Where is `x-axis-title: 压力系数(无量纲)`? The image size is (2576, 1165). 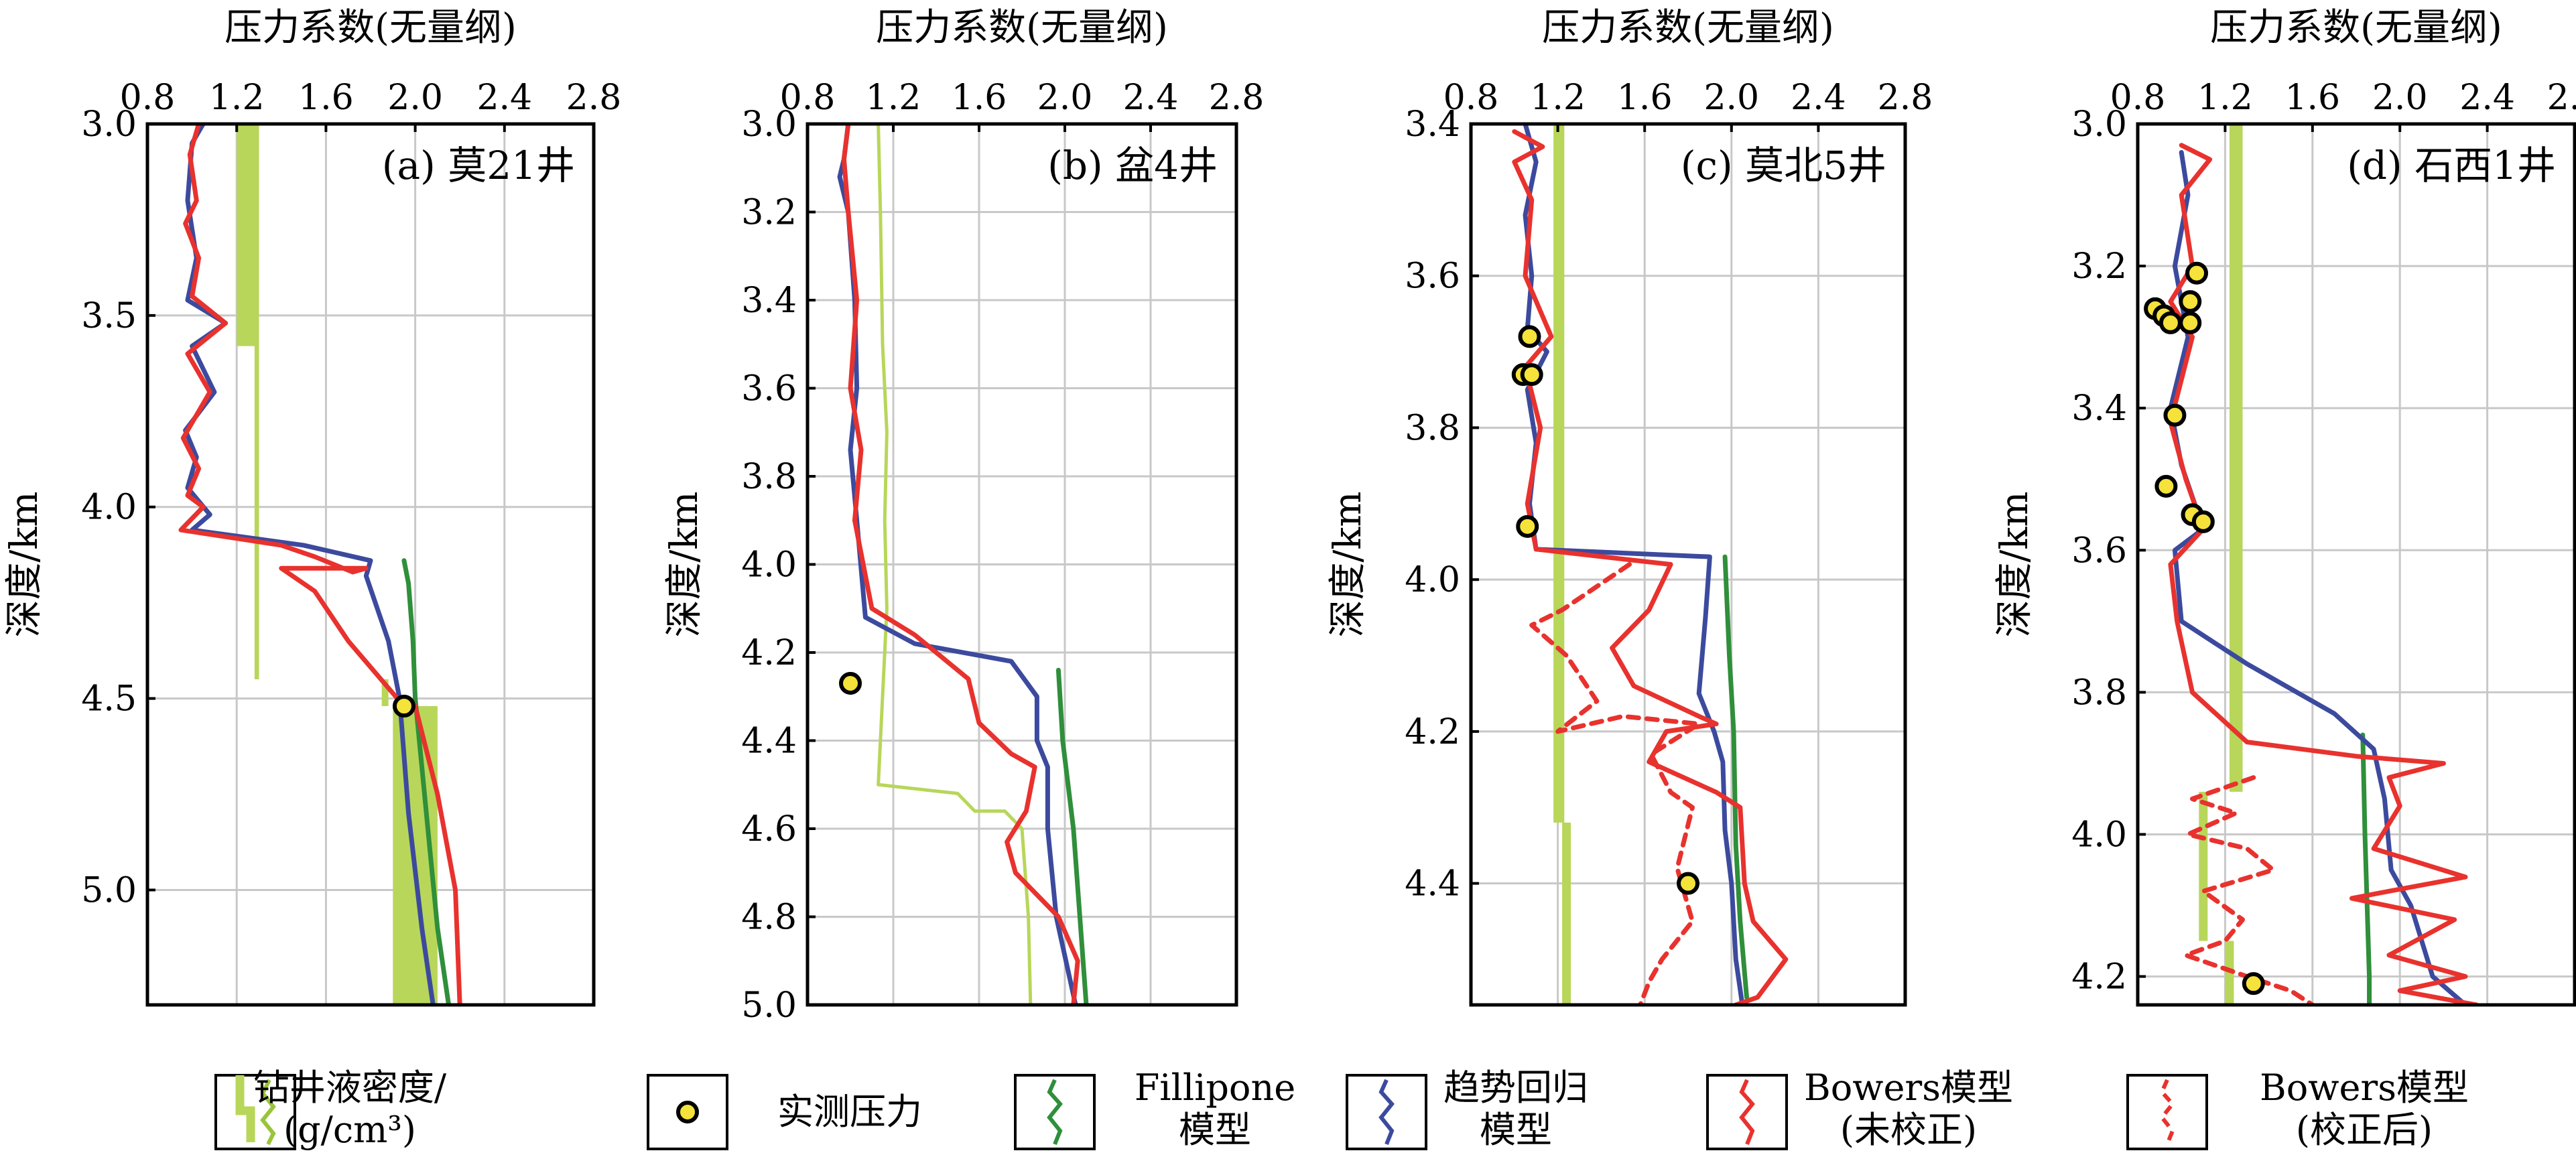 x-axis-title: 压力系数(无量纲) is located at coordinates (1688, 28).